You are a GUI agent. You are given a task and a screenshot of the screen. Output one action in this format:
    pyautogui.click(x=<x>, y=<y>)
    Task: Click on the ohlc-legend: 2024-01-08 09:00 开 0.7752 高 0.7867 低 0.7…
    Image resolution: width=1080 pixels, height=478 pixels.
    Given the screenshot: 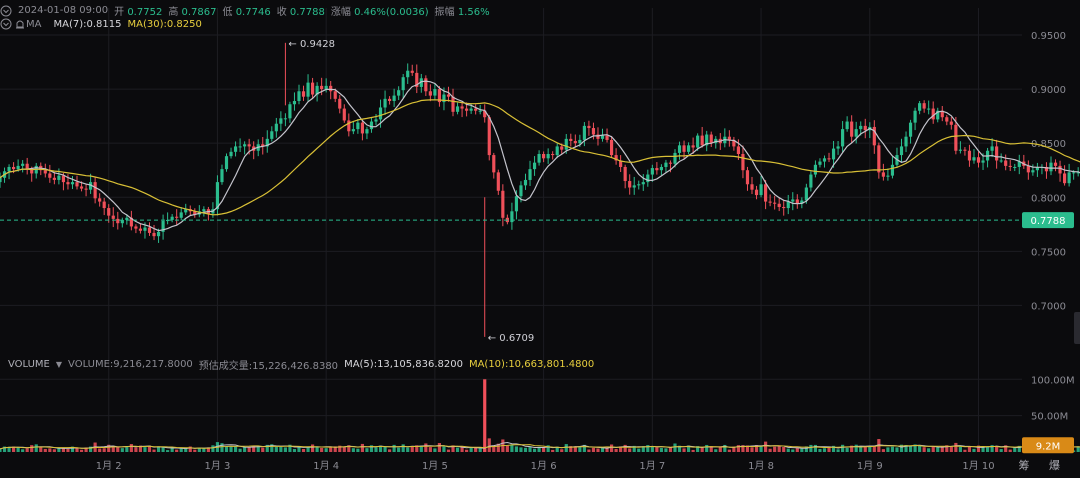 What is the action you would take?
    pyautogui.click(x=245, y=10)
    